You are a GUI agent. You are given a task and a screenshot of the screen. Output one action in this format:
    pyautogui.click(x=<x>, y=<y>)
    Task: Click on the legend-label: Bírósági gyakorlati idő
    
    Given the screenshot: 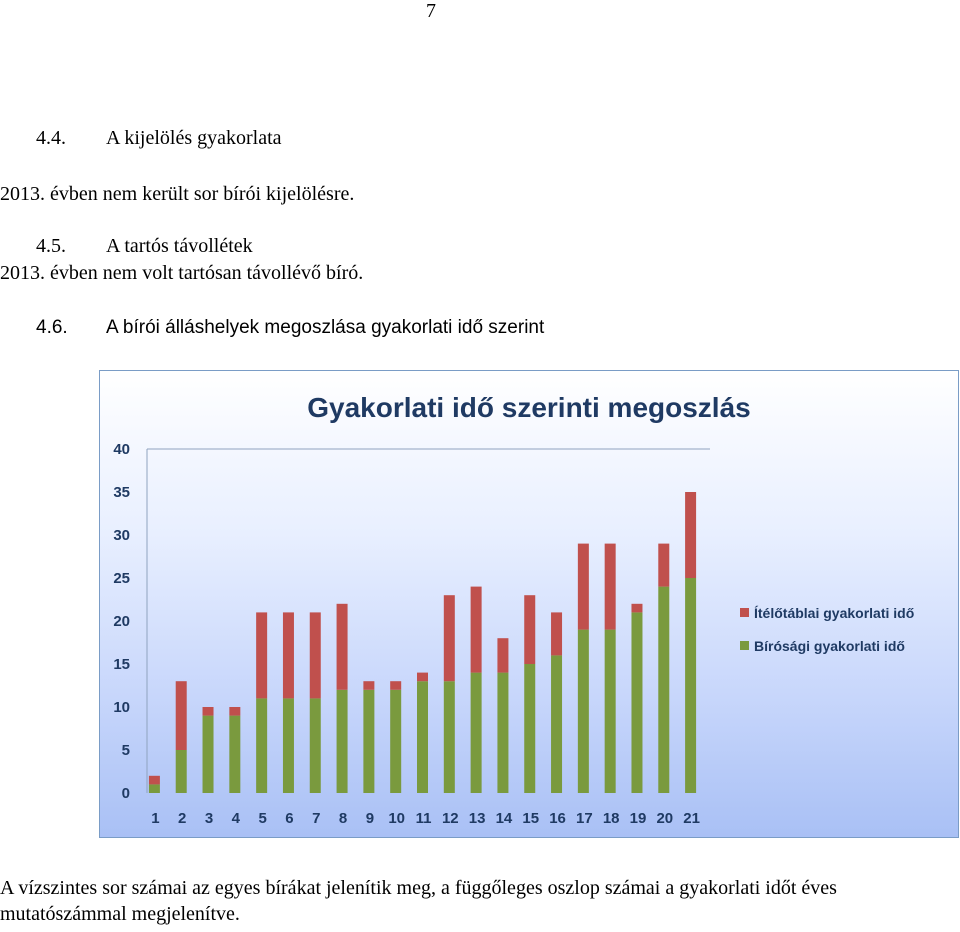 What is the action you would take?
    pyautogui.click(x=829, y=646)
    